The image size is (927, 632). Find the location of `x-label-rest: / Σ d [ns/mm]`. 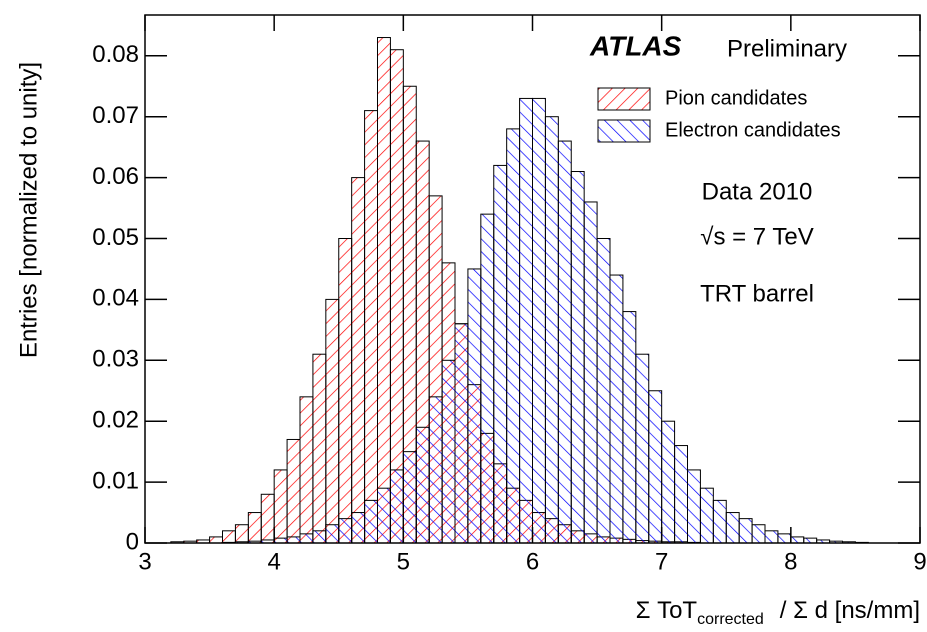

x-label-rest: / Σ d [ns/mm] is located at coordinates (850, 610).